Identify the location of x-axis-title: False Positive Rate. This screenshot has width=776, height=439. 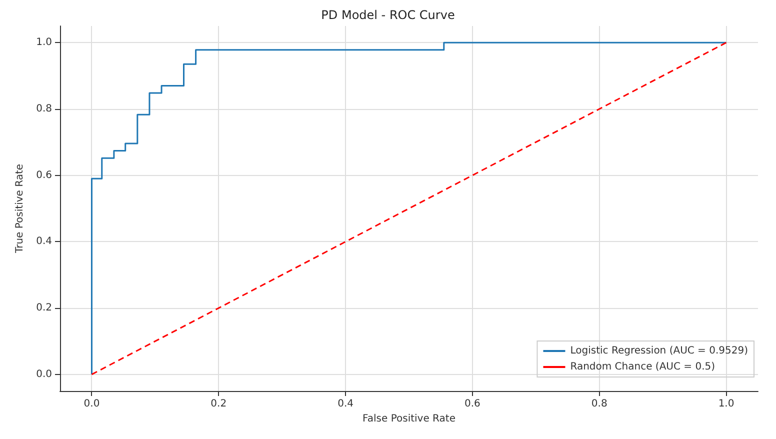
(409, 418).